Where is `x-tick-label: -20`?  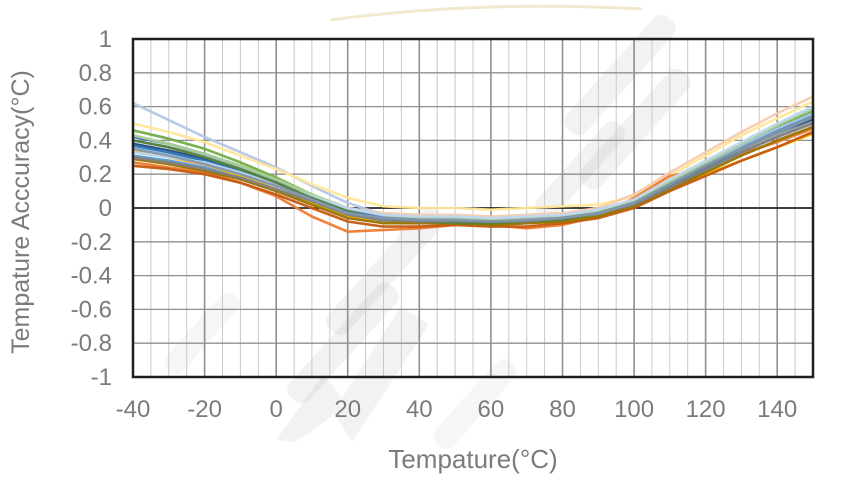
x-tick-label: -20 is located at coordinates (204, 409).